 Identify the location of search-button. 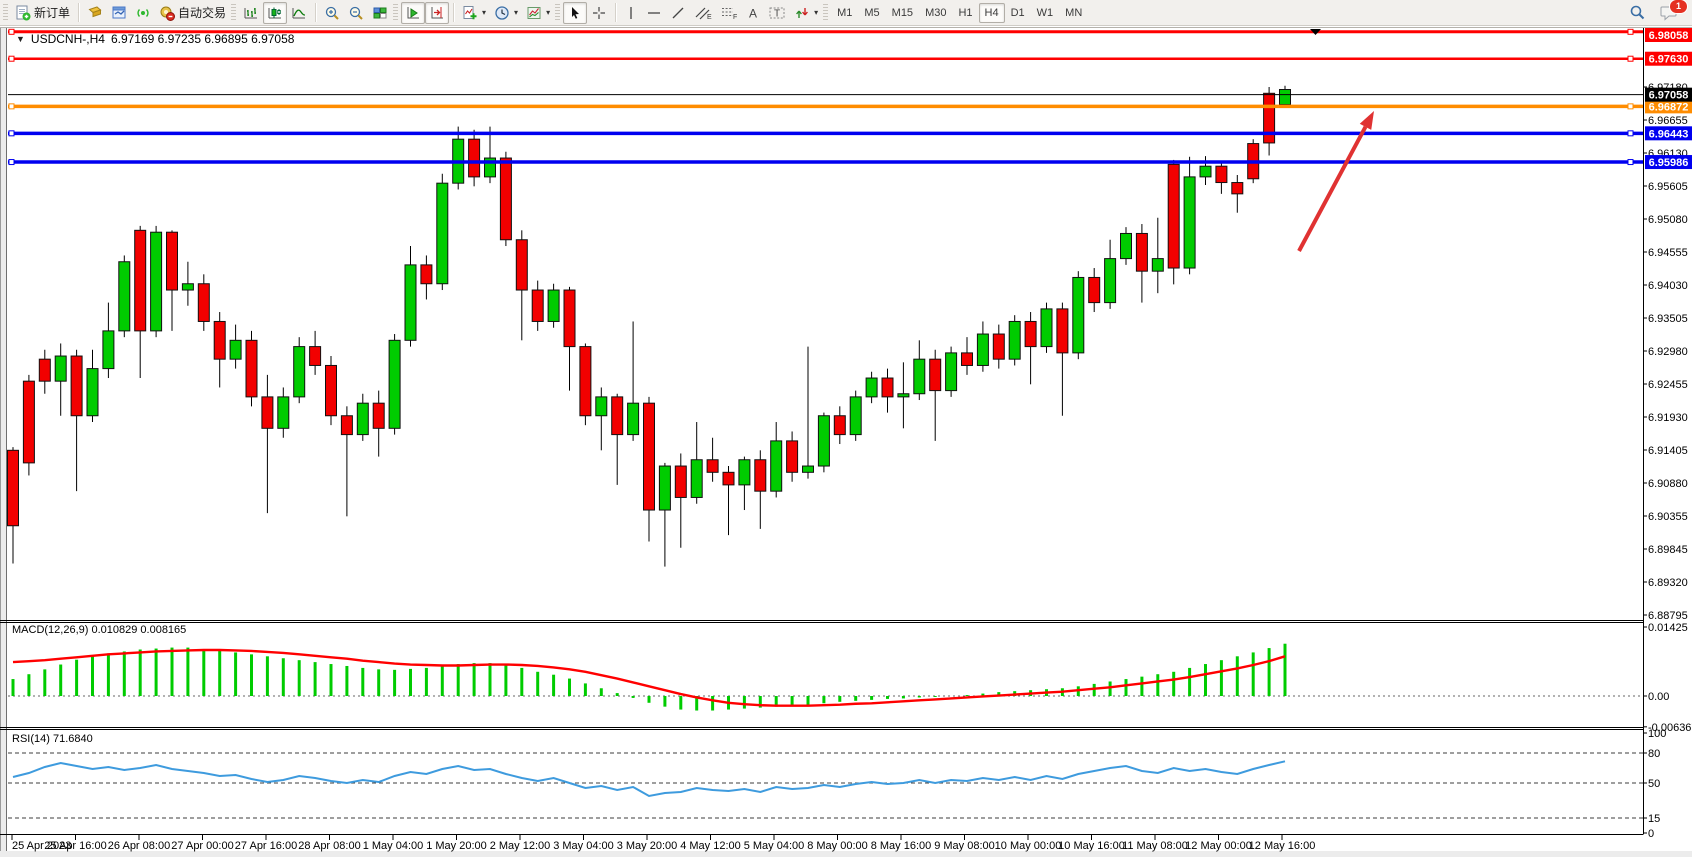
(1637, 13).